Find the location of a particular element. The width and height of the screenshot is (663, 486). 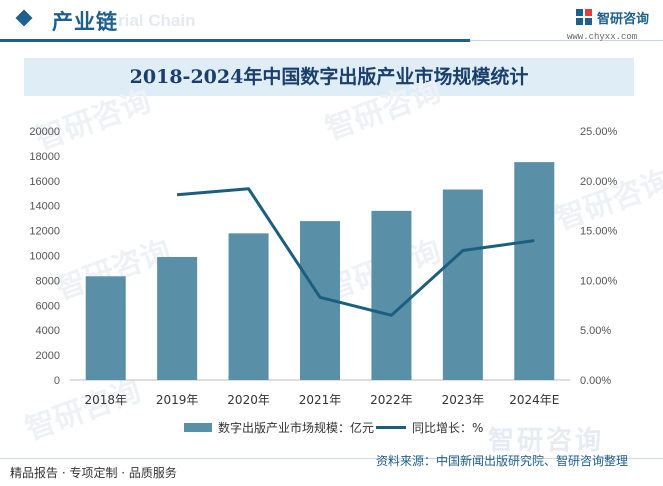

y-left-tick-label: 20000 is located at coordinates (44, 132).